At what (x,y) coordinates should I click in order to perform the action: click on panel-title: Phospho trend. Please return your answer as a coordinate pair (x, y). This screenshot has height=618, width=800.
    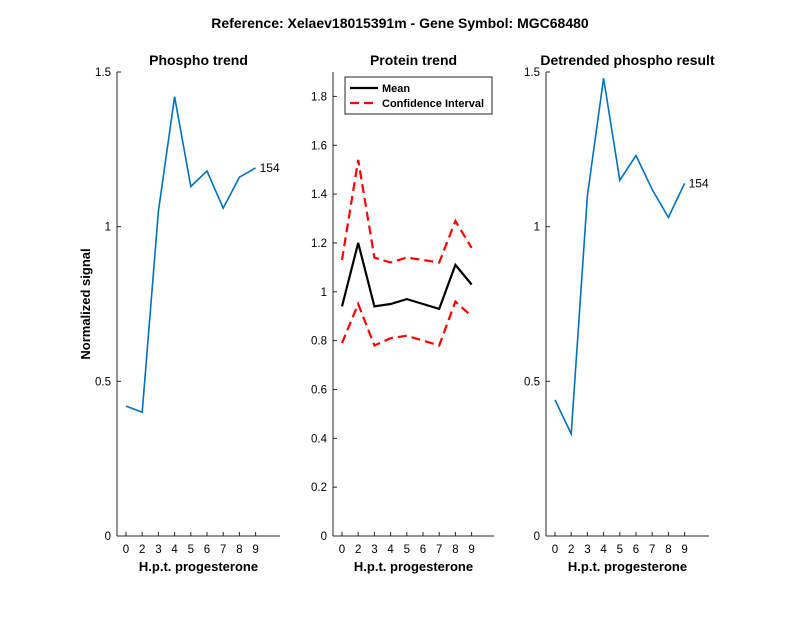
    Looking at the image, I should click on (198, 60).